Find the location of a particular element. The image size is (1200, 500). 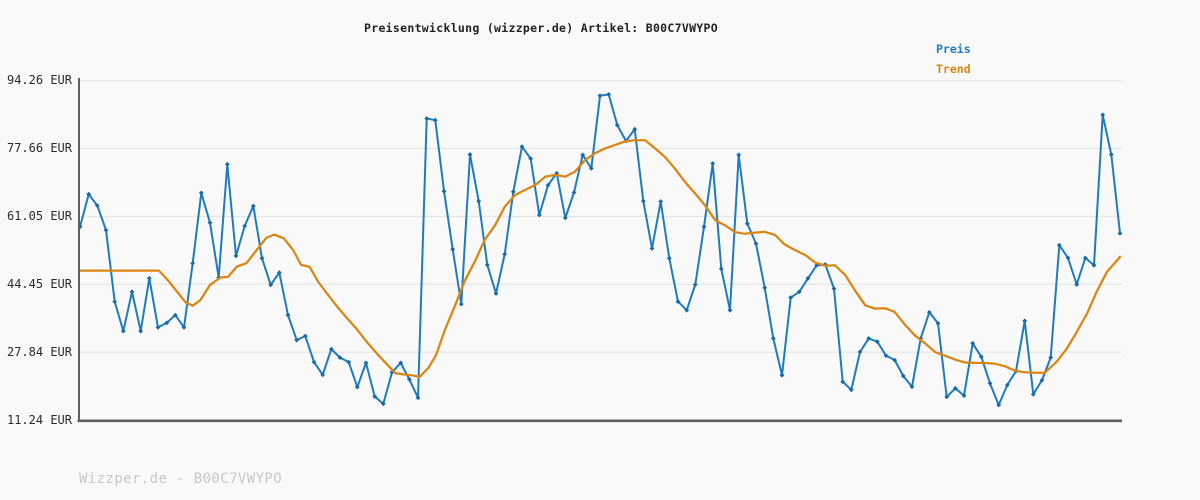

y-axis-tick-label: 61.05 EUR is located at coordinates (39, 215).